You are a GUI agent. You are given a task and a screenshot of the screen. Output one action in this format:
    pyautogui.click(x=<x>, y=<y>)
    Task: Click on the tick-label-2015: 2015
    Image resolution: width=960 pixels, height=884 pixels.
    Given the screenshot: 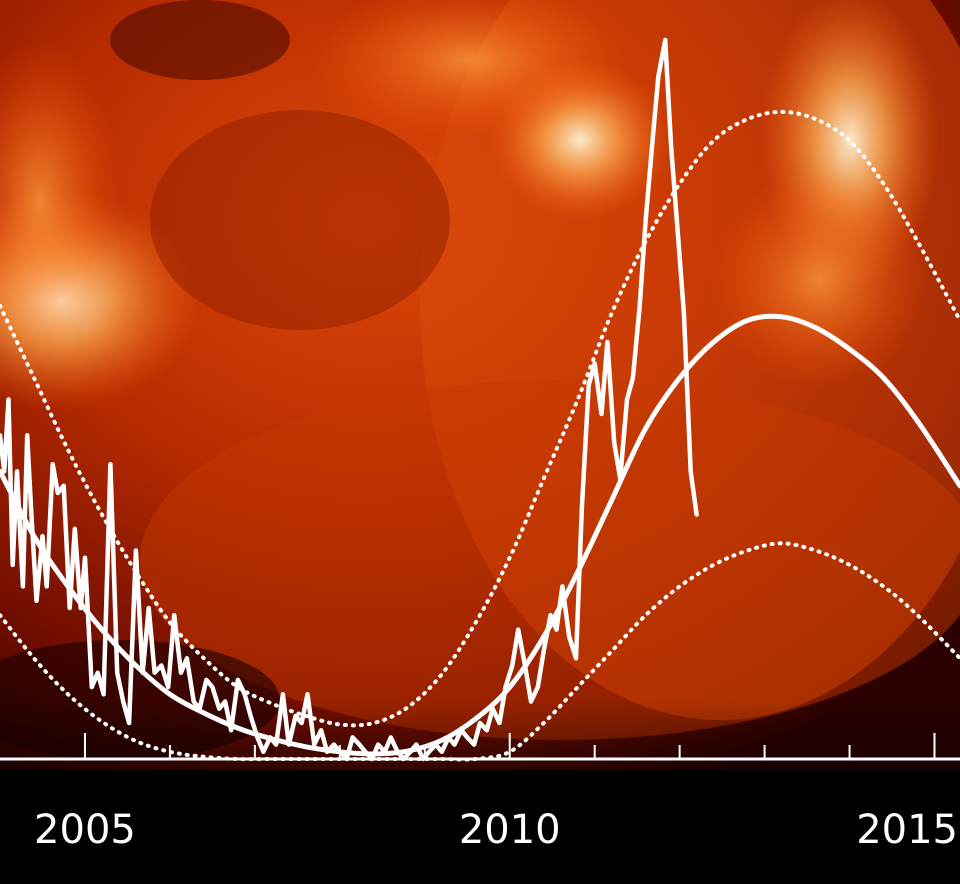 What is the action you would take?
    pyautogui.click(x=907, y=830)
    